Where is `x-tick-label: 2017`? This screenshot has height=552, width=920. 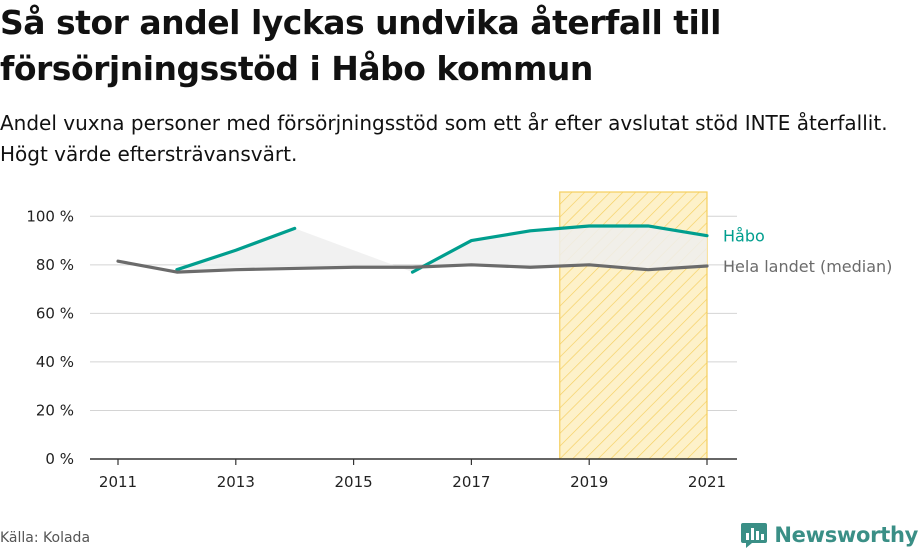
x-tick-label: 2017 is located at coordinates (471, 482).